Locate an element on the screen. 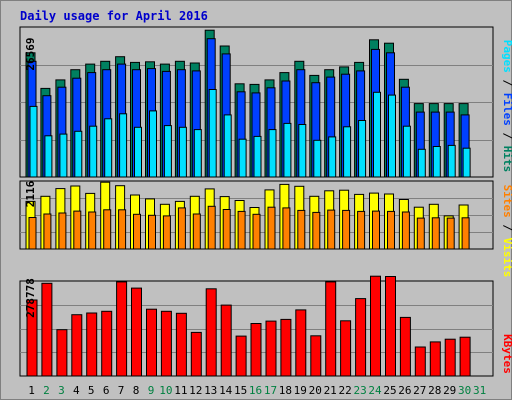  day-label: 3 is located at coordinates (61, 390).